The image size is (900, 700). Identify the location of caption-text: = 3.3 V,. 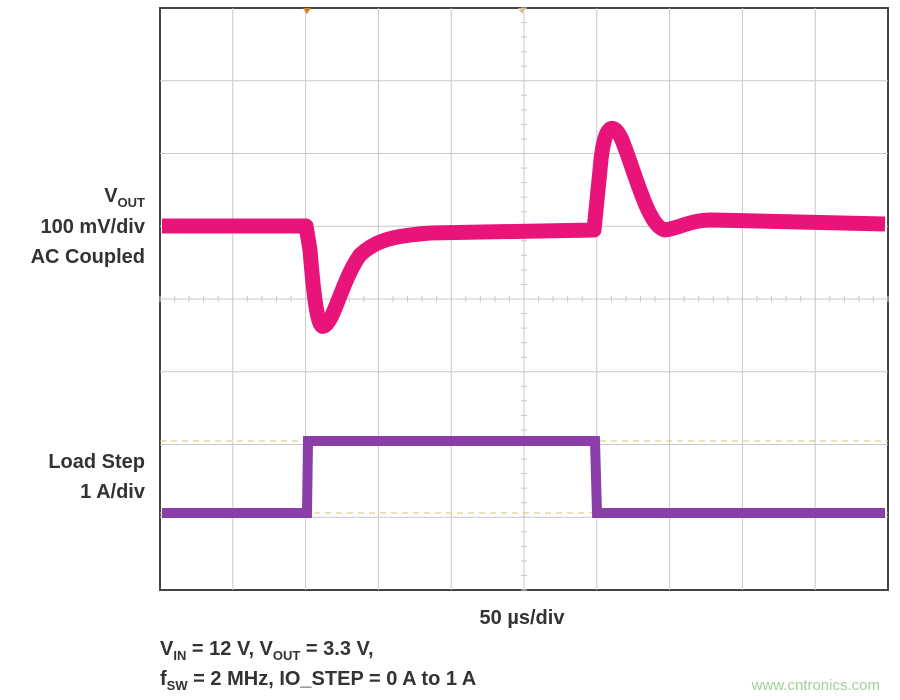
(336, 649).